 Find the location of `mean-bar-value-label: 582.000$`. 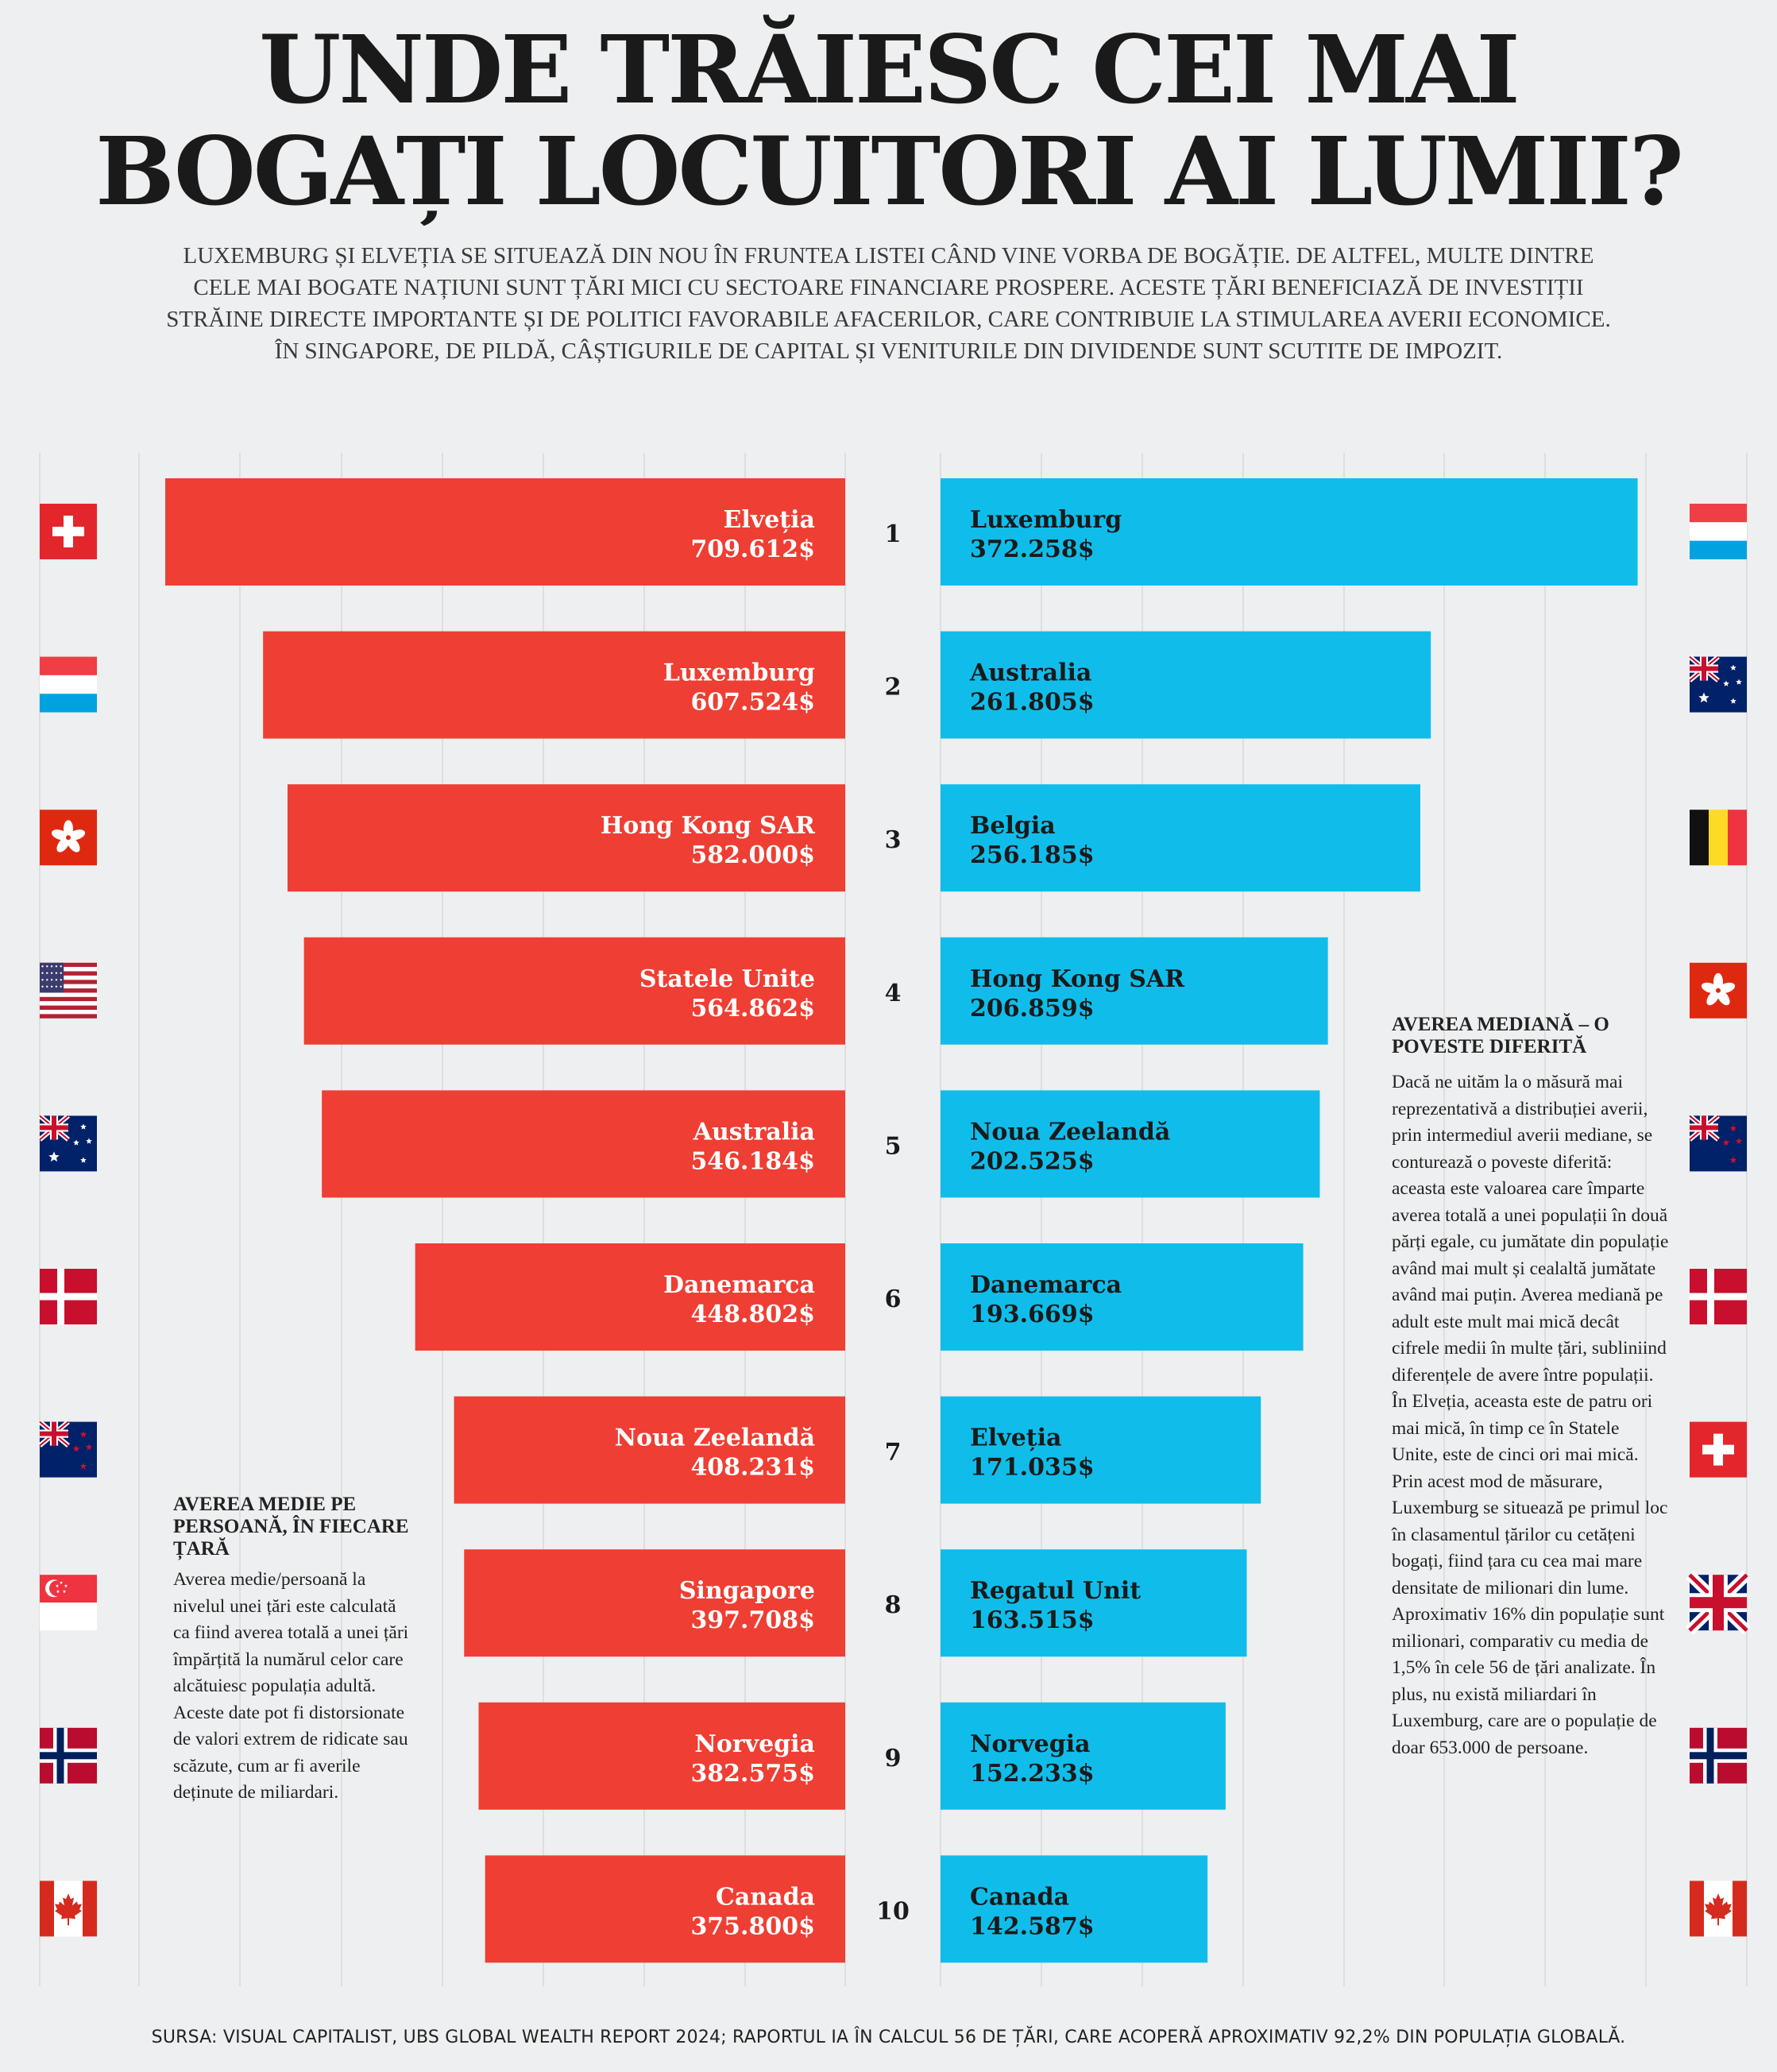

mean-bar-value-label: 582.000$ is located at coordinates (753, 855).